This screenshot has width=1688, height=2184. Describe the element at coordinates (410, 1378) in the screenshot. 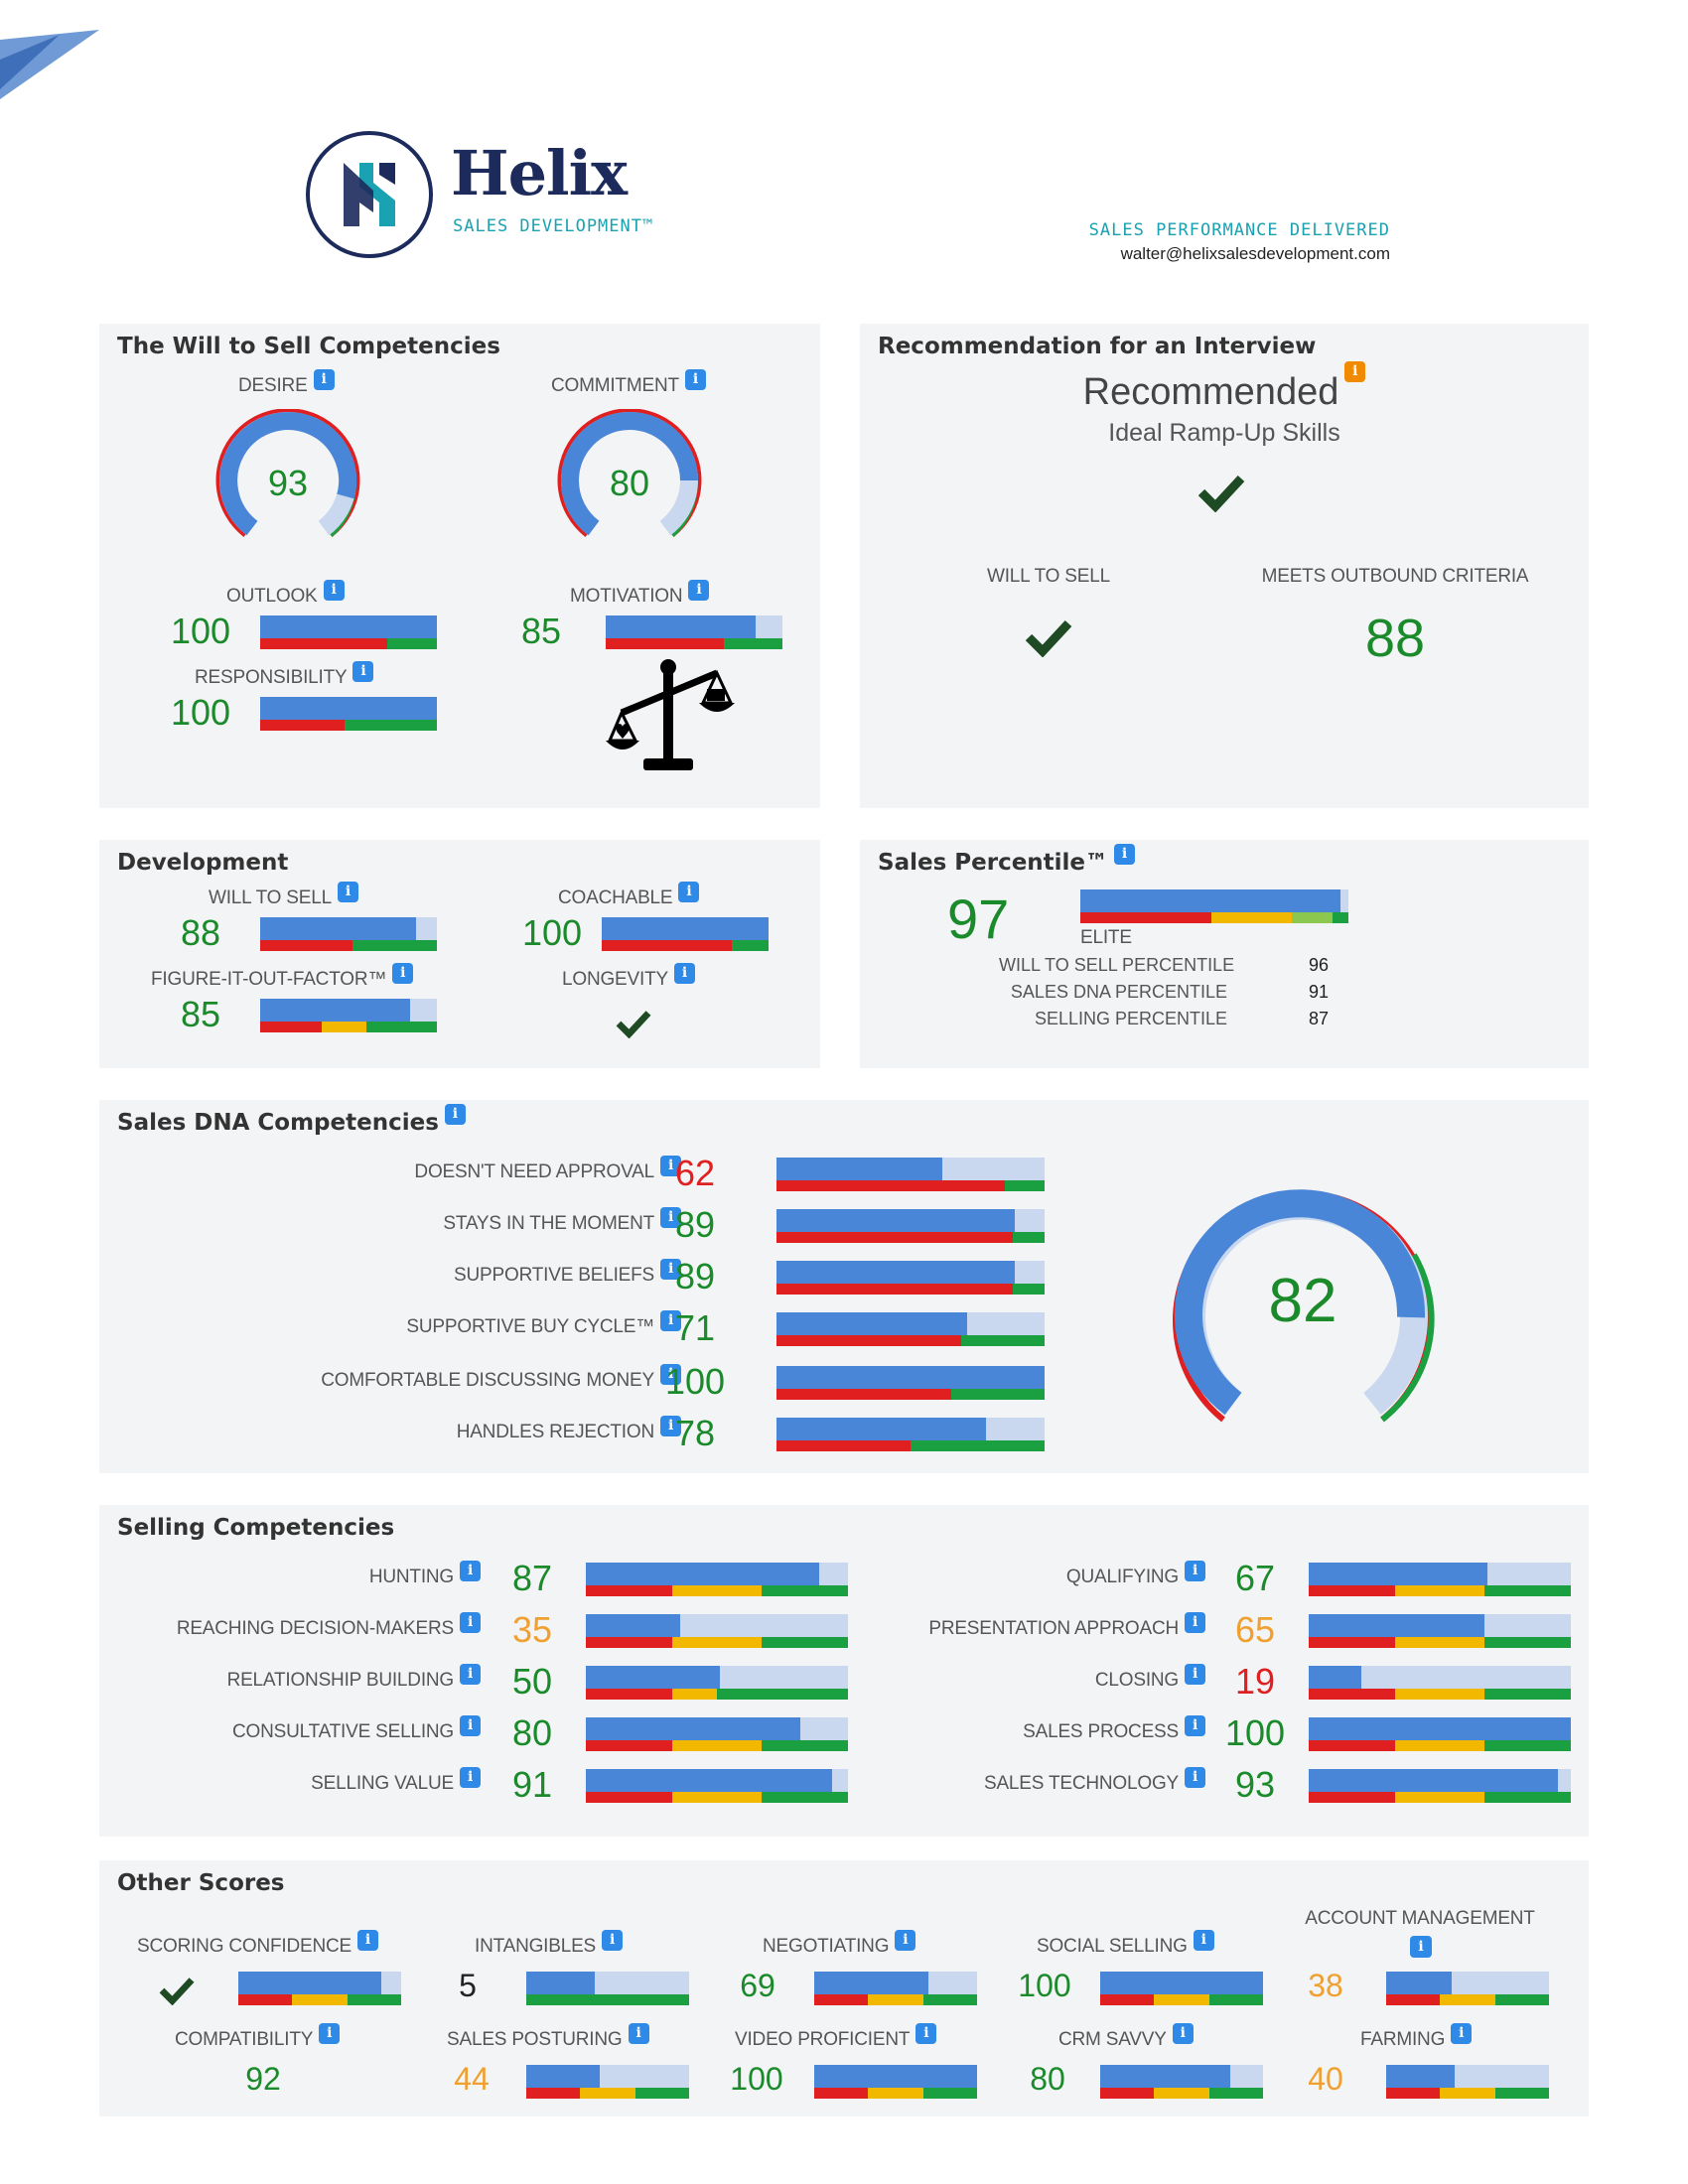

I see `dna-label: COMFORTABLE DISCUSSING MONEY i` at that location.